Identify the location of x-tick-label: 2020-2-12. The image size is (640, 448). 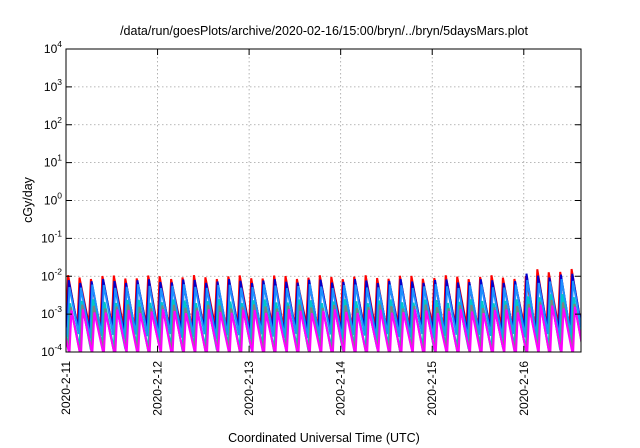
(158, 388).